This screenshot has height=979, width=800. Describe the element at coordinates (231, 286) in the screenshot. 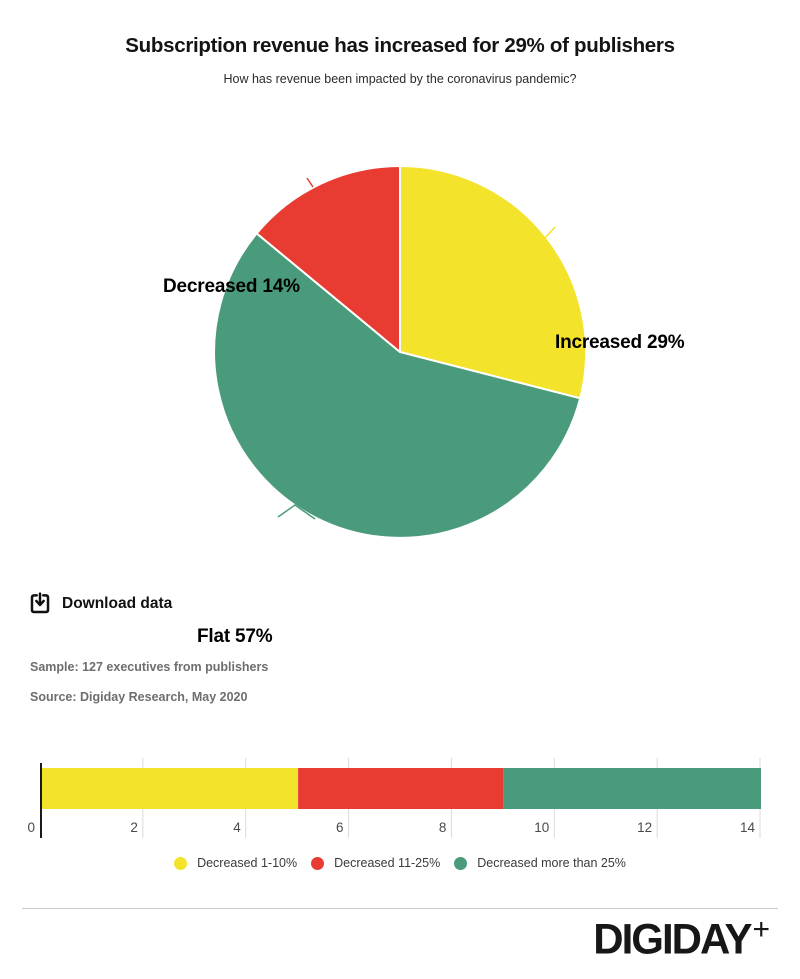

I see `pie-label-decreased: Decreased 14%` at that location.